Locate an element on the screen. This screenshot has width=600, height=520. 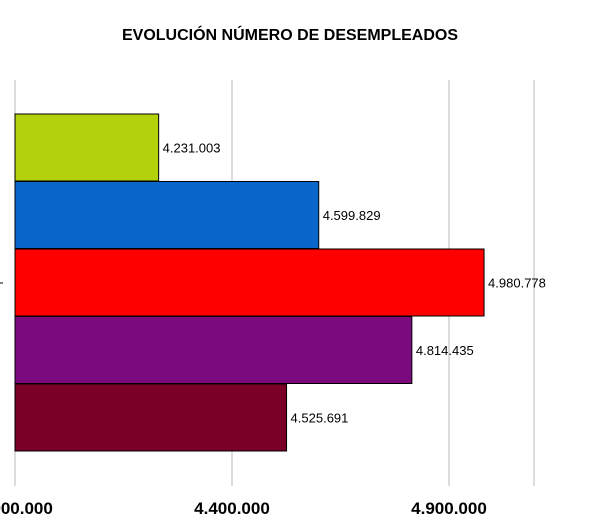
data-label: 4.231.003 is located at coordinates (192, 148).